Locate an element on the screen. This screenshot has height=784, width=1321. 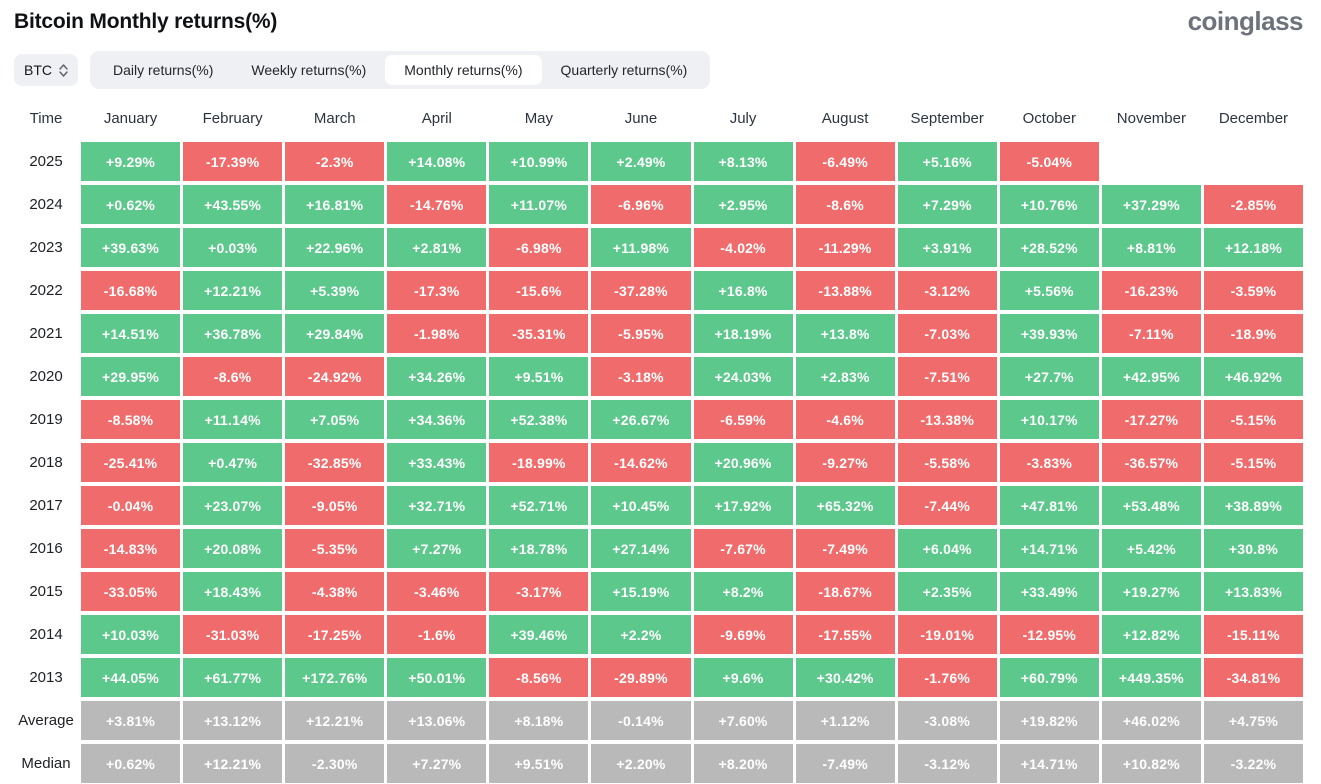
stat-row-label-median: Median is located at coordinates (46, 763).